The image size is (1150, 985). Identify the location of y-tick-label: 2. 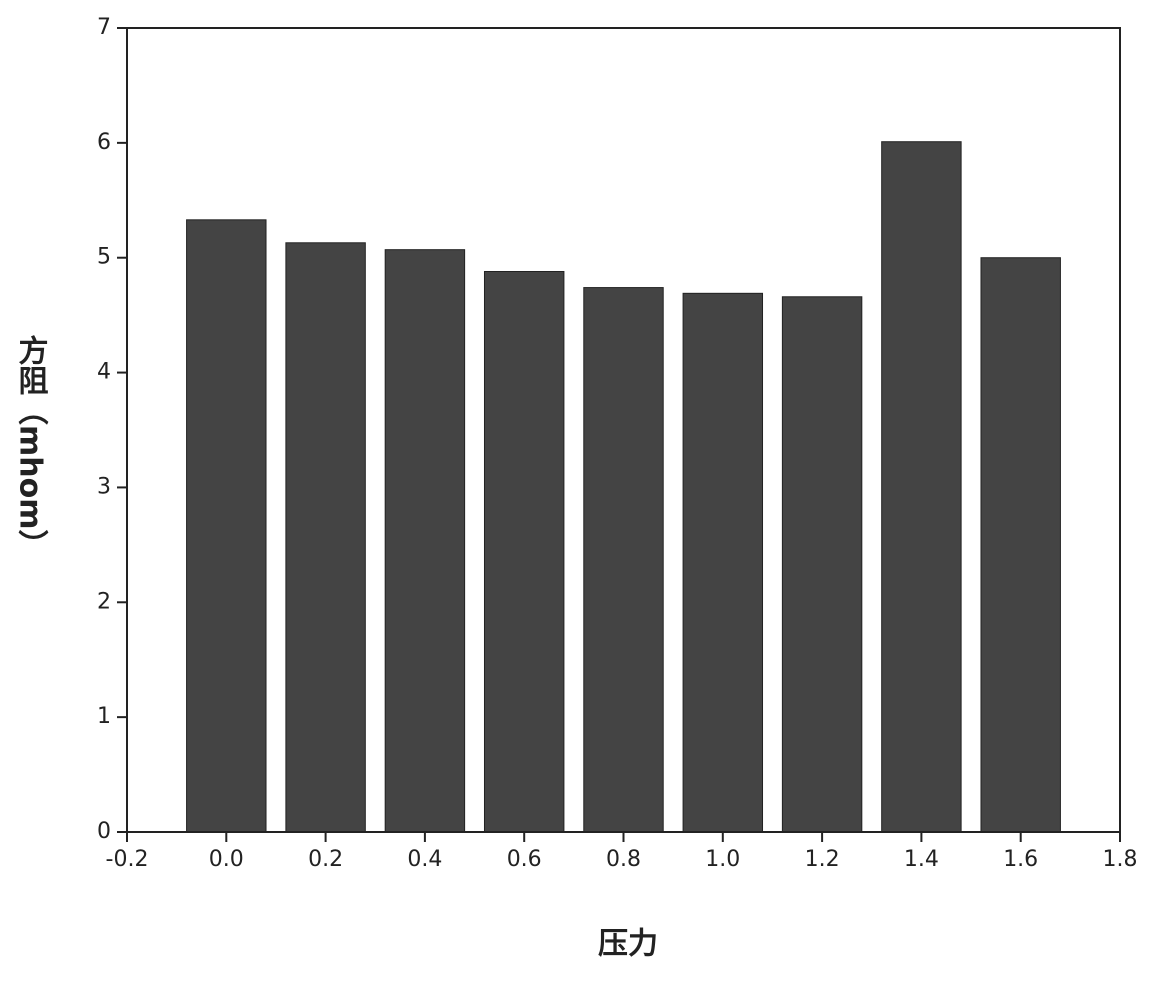
(104, 601).